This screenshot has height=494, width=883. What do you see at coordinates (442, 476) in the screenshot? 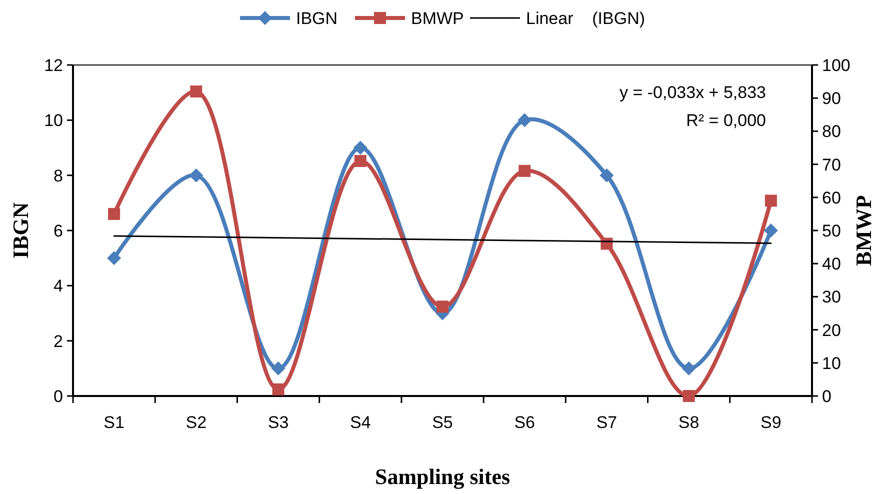
I see `x-axis-title: Sampling sites` at bounding box center [442, 476].